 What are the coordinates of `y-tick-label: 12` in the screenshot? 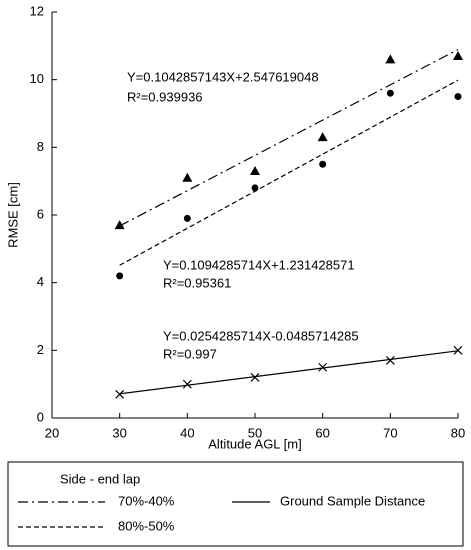 It's located at (37, 10).